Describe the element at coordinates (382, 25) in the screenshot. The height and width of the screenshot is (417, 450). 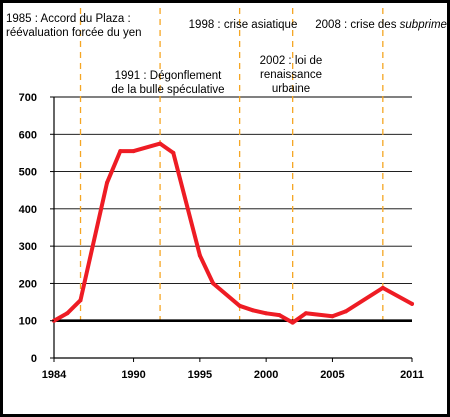
I see `annotation-subprime: 2008 : crise des subprimes` at that location.